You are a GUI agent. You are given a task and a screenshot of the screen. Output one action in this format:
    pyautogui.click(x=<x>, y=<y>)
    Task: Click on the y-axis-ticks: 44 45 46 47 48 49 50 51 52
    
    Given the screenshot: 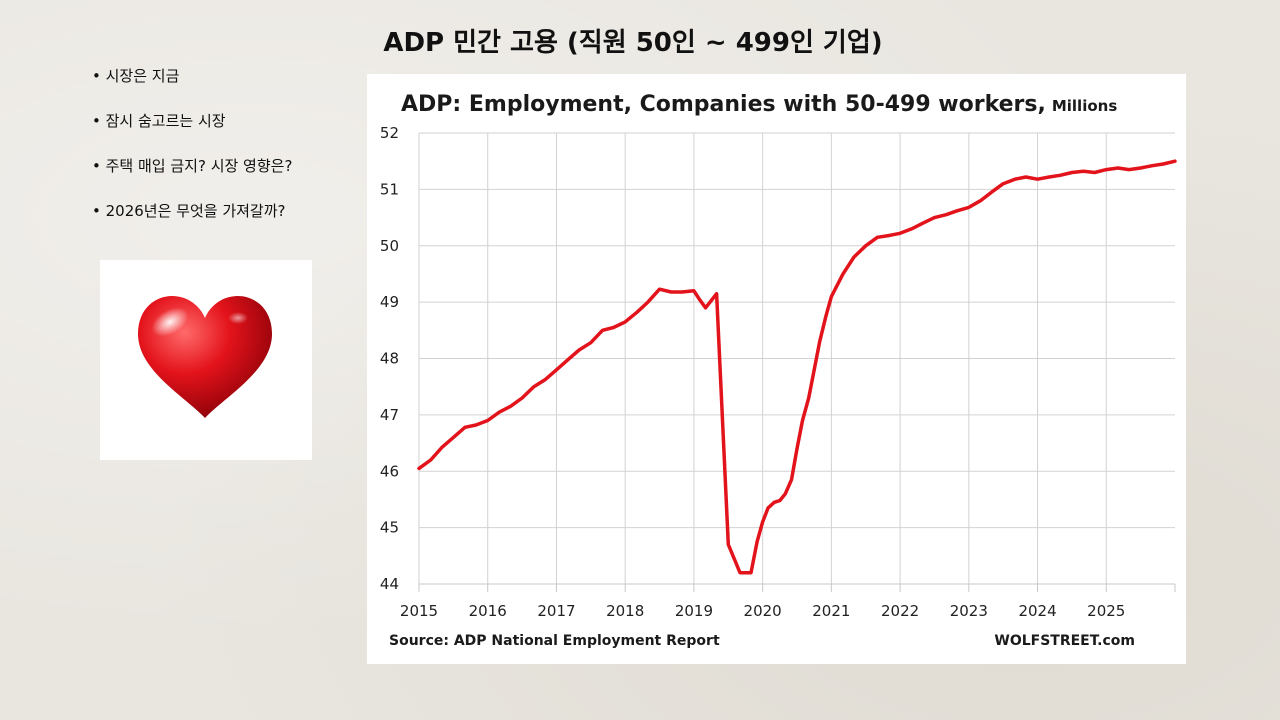 What is the action you would take?
    pyautogui.click(x=389, y=358)
    